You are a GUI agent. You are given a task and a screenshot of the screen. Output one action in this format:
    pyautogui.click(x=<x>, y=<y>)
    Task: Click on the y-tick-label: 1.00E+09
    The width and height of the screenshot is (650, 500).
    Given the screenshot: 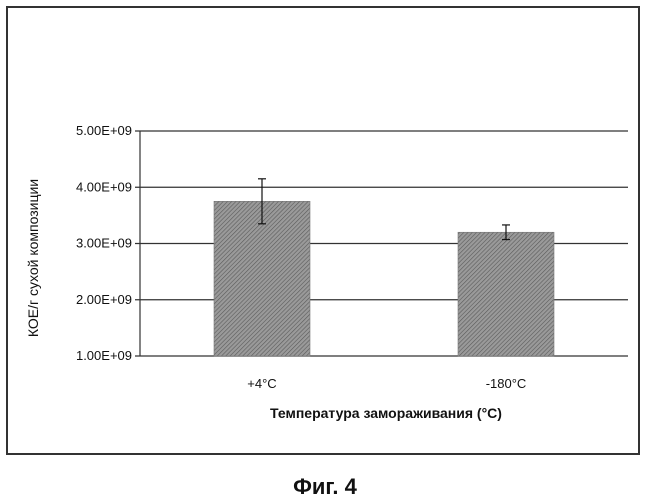 What is the action you would take?
    pyautogui.click(x=104, y=355)
    